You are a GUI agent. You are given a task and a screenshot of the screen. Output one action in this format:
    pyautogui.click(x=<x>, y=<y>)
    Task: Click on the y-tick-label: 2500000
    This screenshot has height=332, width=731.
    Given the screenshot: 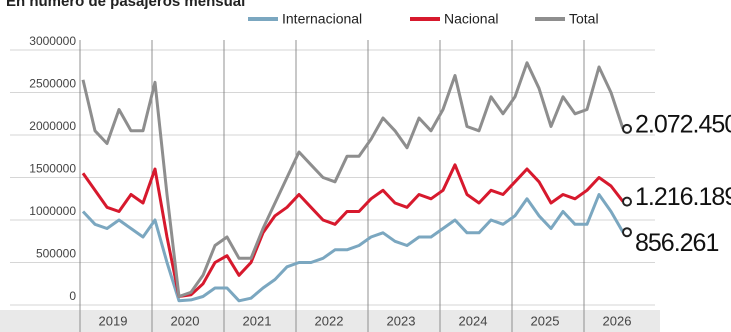 What is the action you would take?
    pyautogui.click(x=52, y=84)
    